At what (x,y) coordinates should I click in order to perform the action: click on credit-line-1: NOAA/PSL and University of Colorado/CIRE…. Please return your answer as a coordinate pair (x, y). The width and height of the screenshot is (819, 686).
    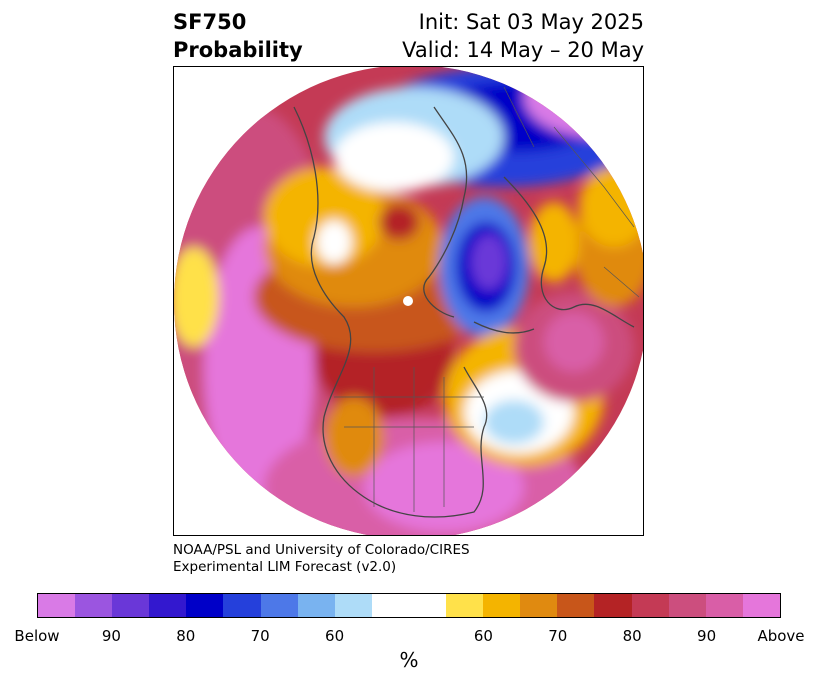
    Looking at the image, I should click on (321, 550).